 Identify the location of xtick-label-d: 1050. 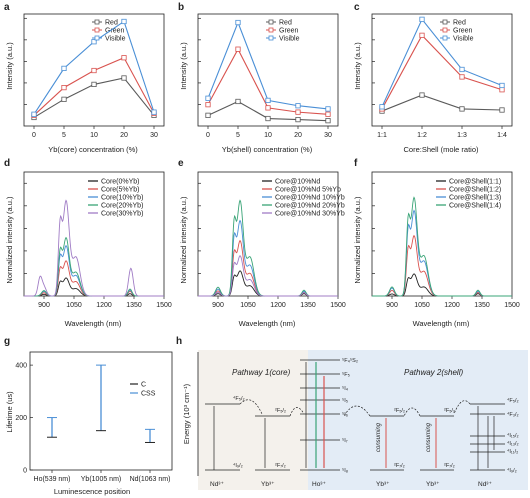
(74, 305).